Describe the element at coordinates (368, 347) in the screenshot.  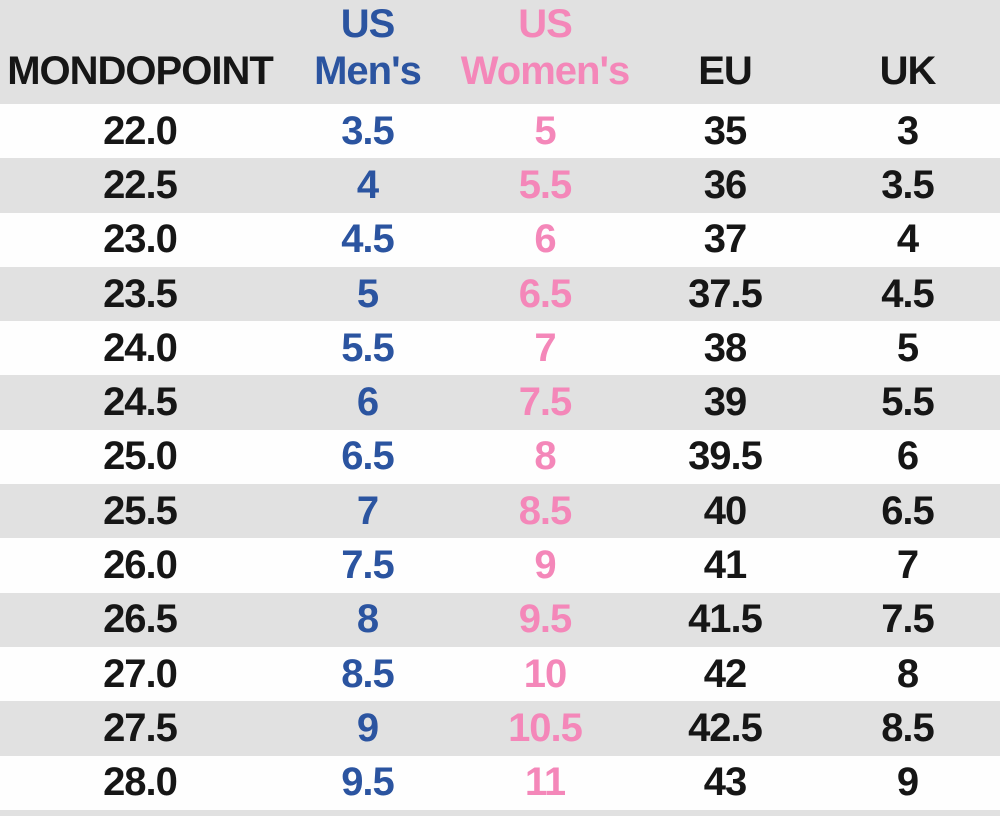
I see `cell-us-mens: 5.5` at that location.